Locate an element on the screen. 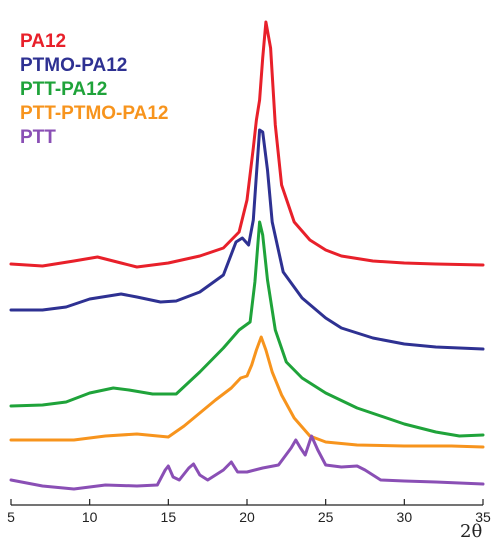 This screenshot has width=498, height=550. x-tick-label: 20 is located at coordinates (247, 517).